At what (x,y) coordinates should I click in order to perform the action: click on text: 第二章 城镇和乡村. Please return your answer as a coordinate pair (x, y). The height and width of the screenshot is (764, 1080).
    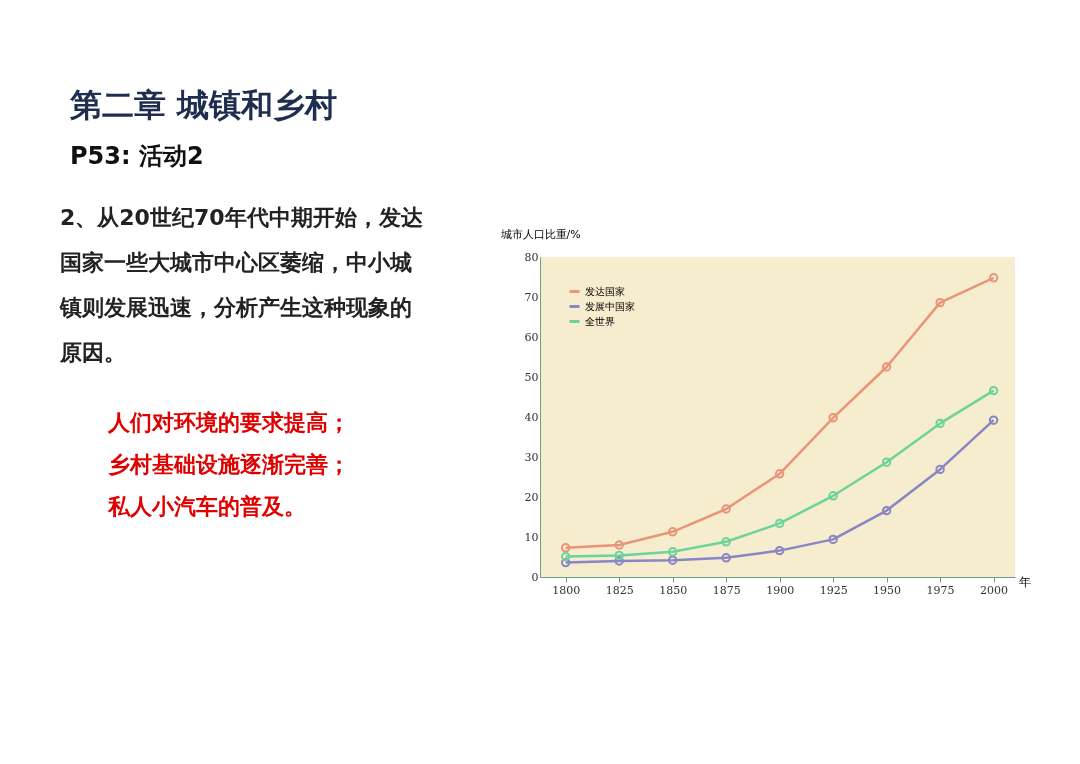
    Looking at the image, I should click on (203, 105).